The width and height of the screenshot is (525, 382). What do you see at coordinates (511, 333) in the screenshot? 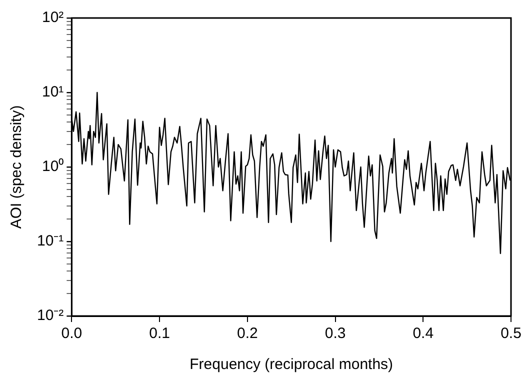
I see `x-tick-label: 0.5` at bounding box center [511, 333].